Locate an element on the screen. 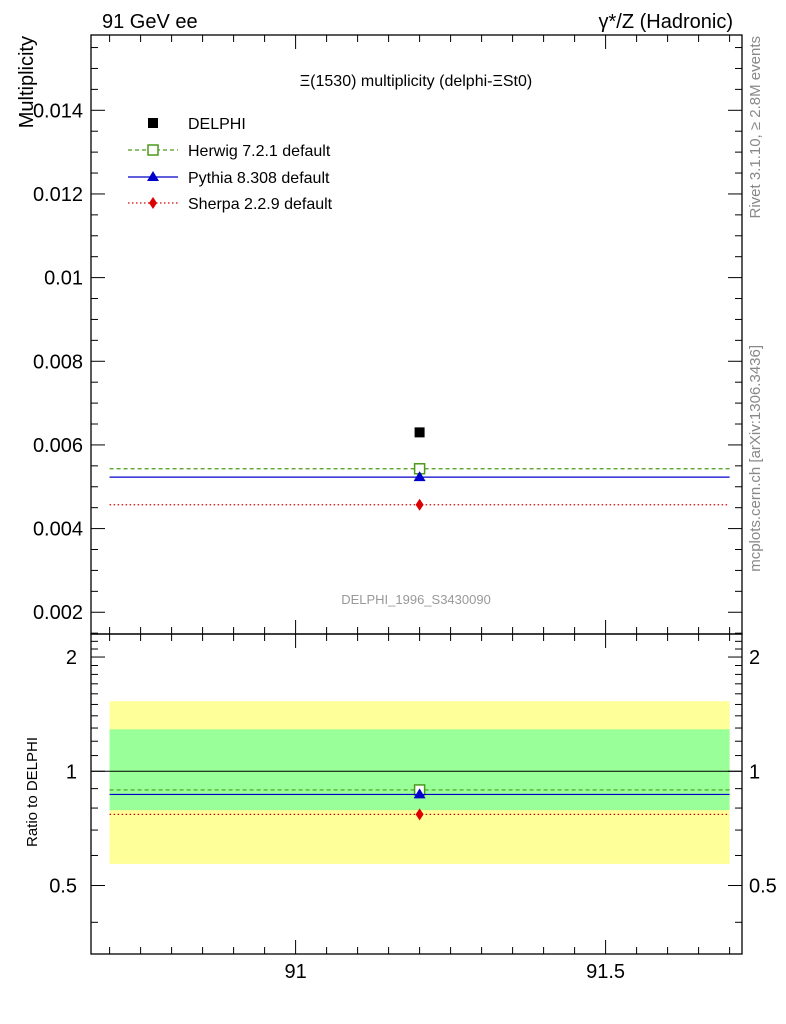  y-tick-label: 0.002 is located at coordinates (58, 613).